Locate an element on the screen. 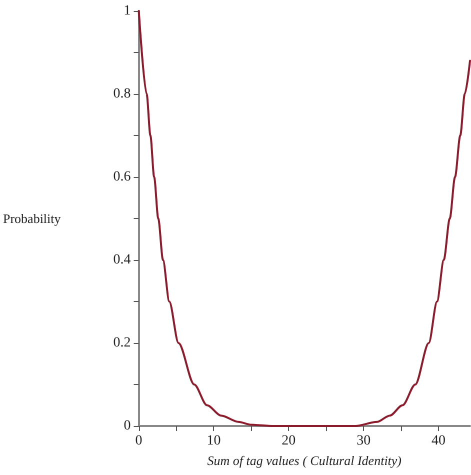 Image resolution: width=471 pixels, height=475 pixels. x-tick-label: 40 is located at coordinates (439, 441).